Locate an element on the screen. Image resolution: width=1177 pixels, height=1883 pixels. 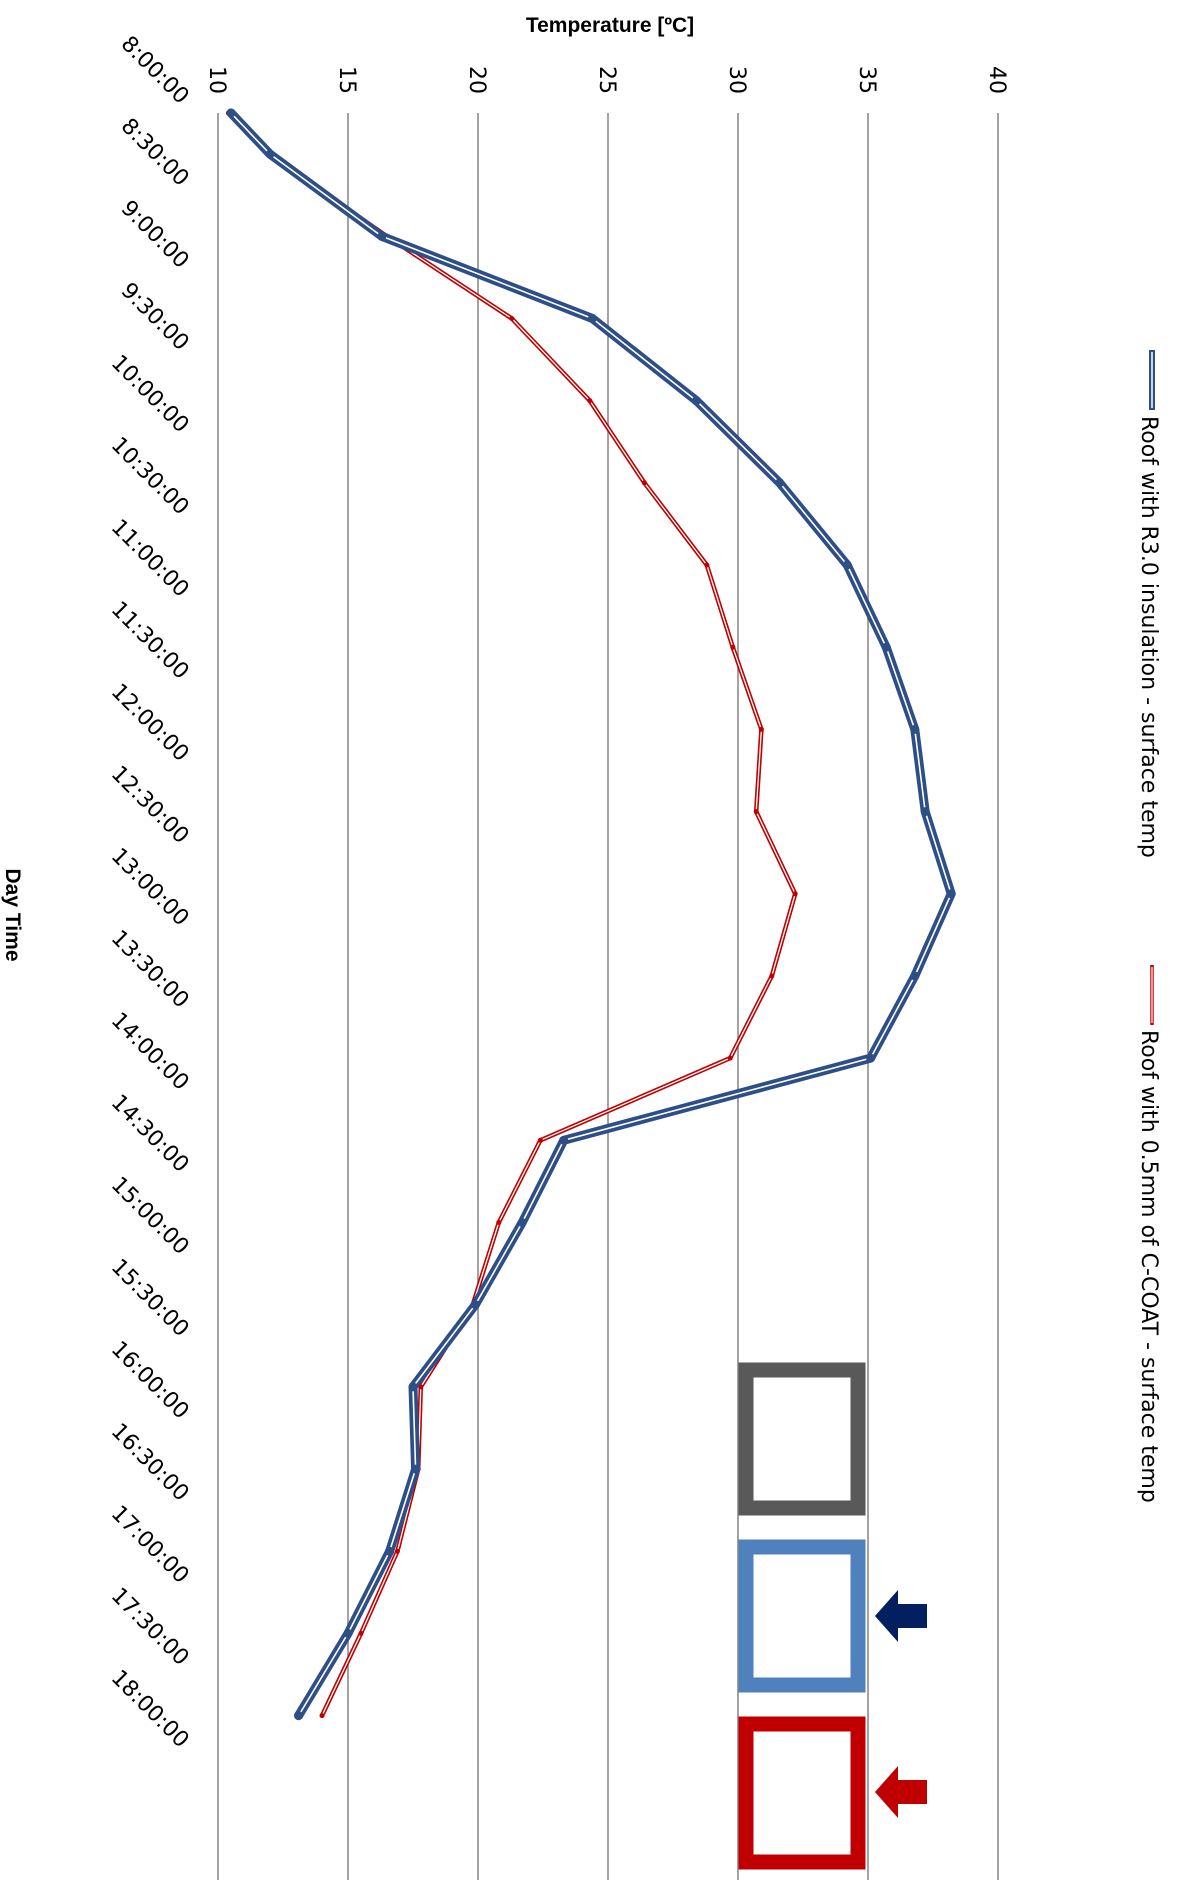
y-tick-label: 15 is located at coordinates (346, 80).